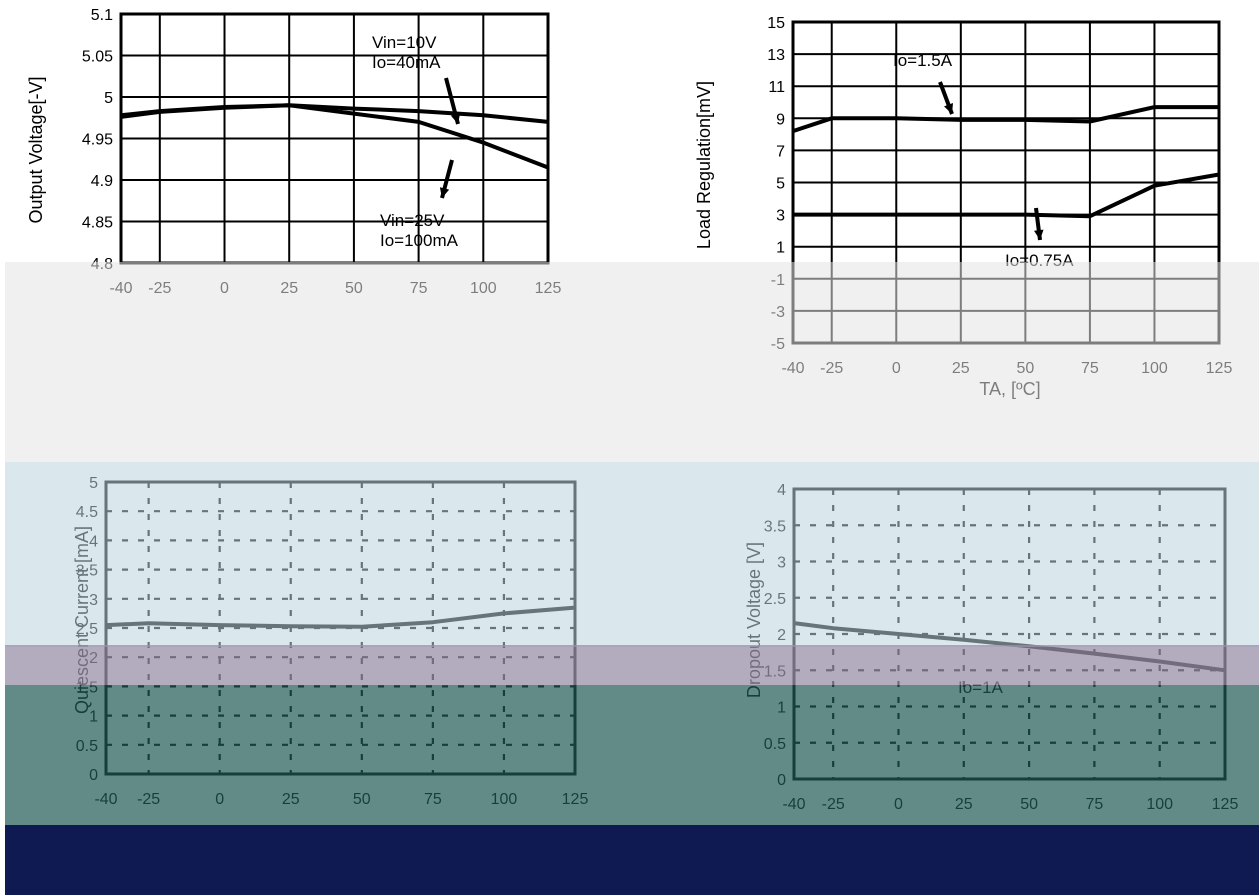 The height and width of the screenshot is (895, 1259). I want to click on series-annotation: Io=1.5A, so click(923, 60).